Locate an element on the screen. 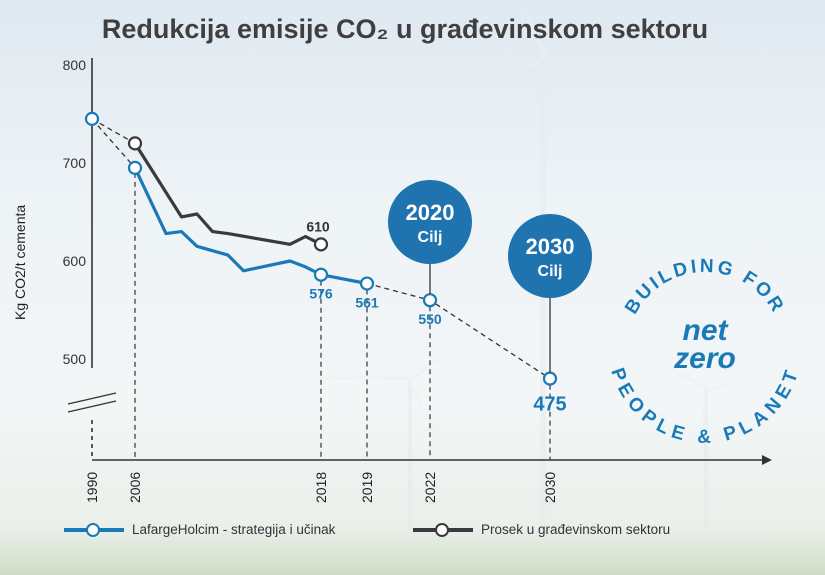 This screenshot has width=825, height=575. data-labels: 610 576 561 550 475 is located at coordinates (436, 316).